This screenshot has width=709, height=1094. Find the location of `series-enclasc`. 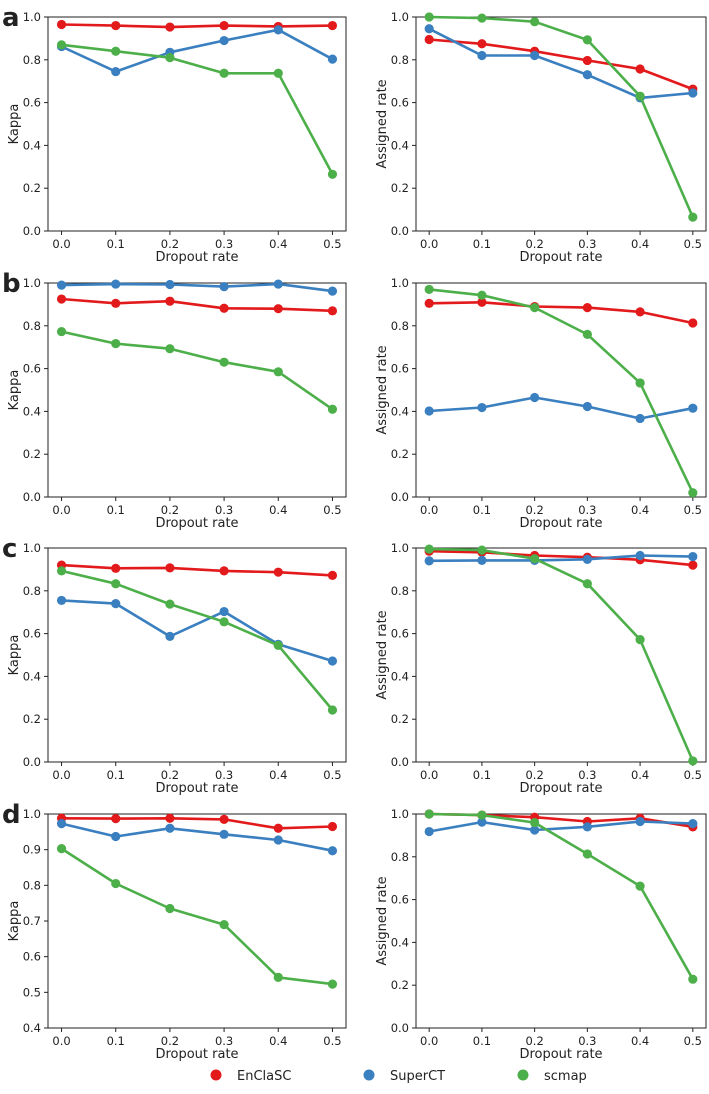

series-enclasc is located at coordinates (561, 312).